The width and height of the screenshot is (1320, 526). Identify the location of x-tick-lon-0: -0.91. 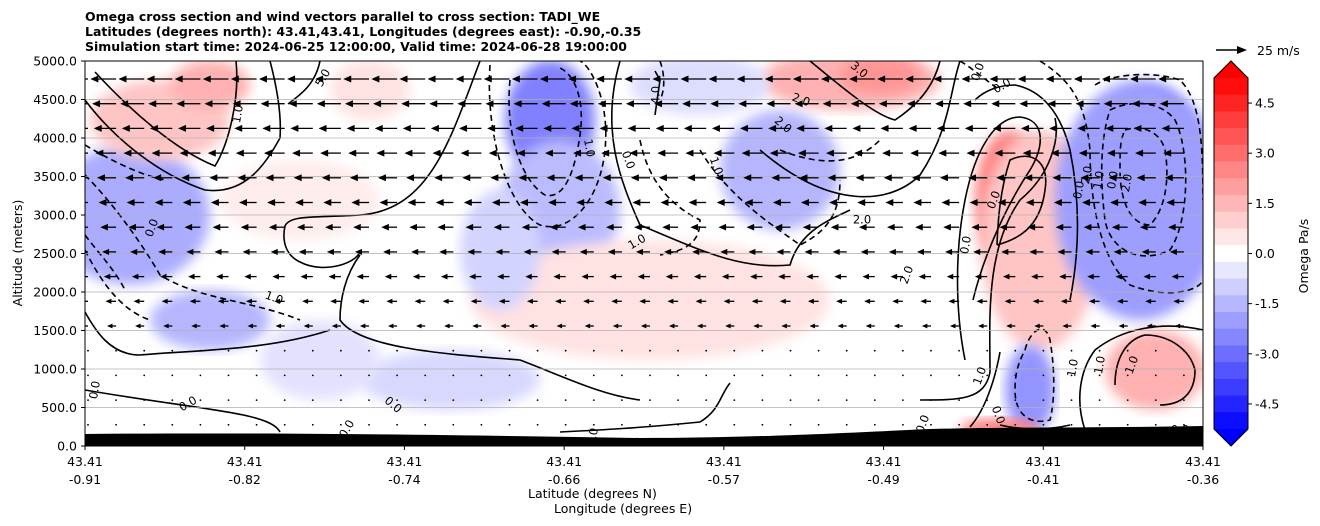
(85, 479).